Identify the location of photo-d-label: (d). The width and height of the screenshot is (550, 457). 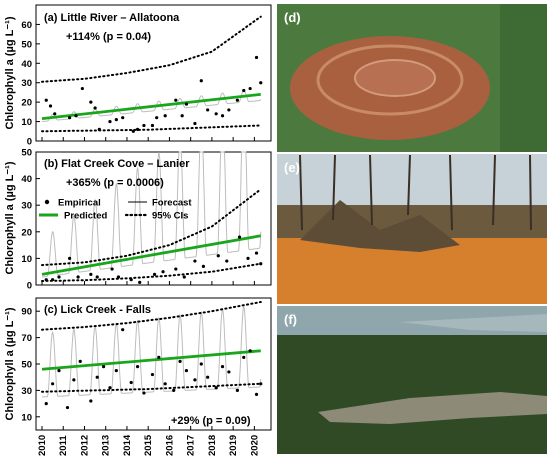
(292, 17).